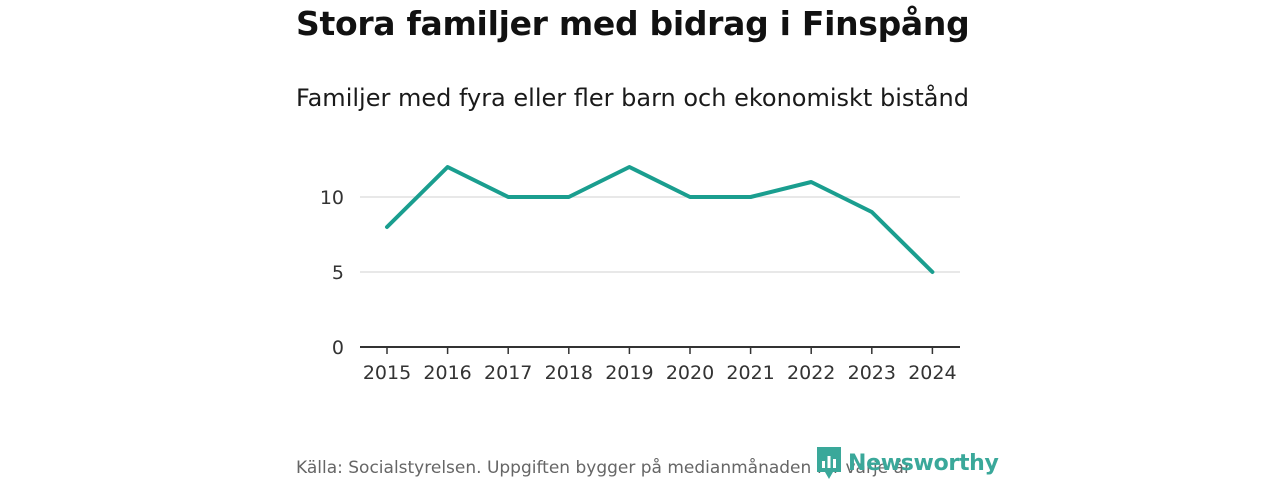 This screenshot has width=1280, height=480. Describe the element at coordinates (923, 463) in the screenshot. I see `brand-name: Newsworthy` at that location.